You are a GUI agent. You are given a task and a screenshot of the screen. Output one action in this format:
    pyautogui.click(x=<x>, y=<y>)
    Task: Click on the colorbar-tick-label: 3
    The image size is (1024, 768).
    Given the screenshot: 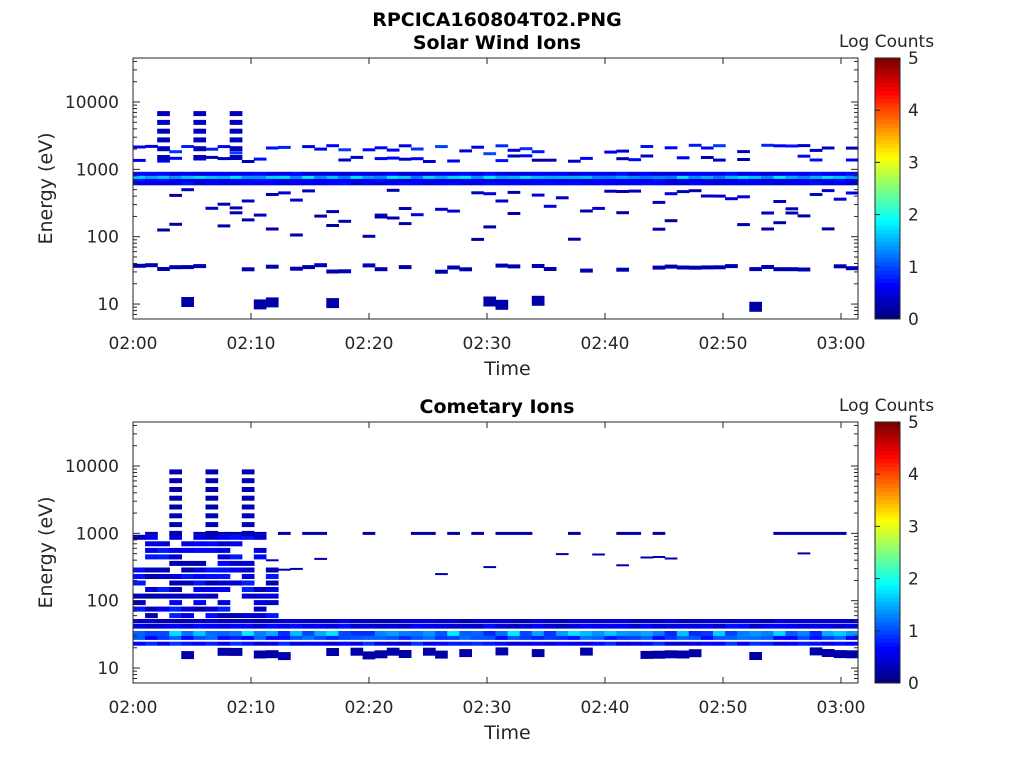 What is the action you would take?
    pyautogui.click(x=913, y=163)
    